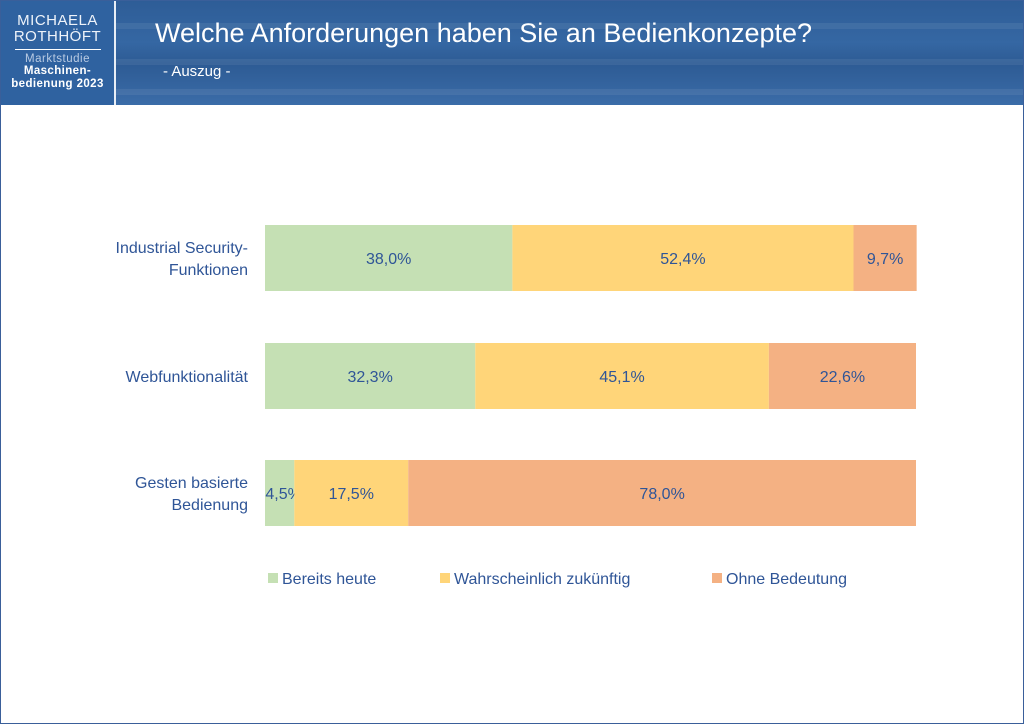 The height and width of the screenshot is (724, 1024). I want to click on logo-name-1: MICHAELA, so click(57, 20).